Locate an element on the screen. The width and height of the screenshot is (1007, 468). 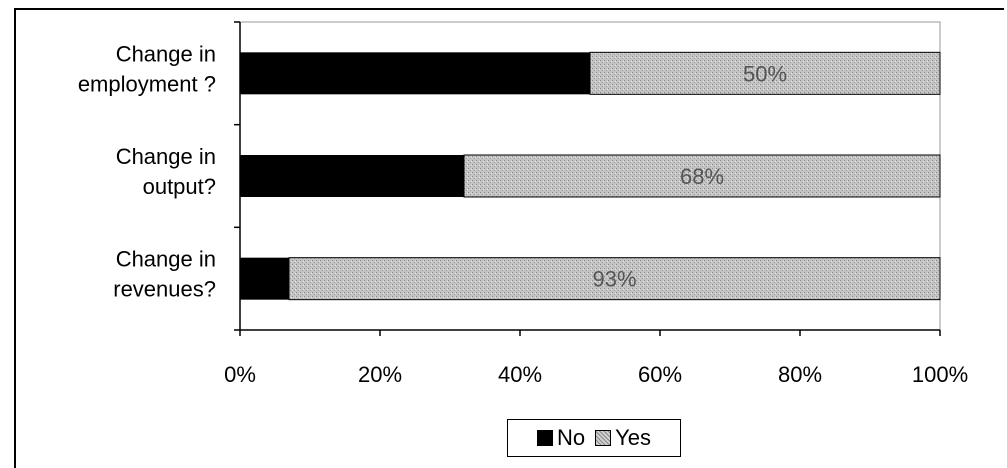
data-labels: 50% 68% 93% is located at coordinates (689, 176).